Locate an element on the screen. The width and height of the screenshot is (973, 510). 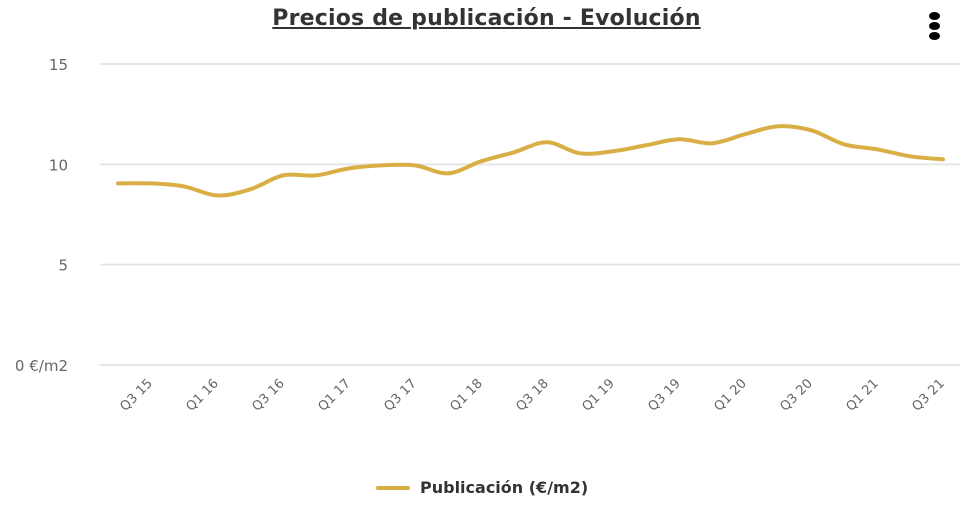
x-tick-label: Q3 20 is located at coordinates (797, 395).